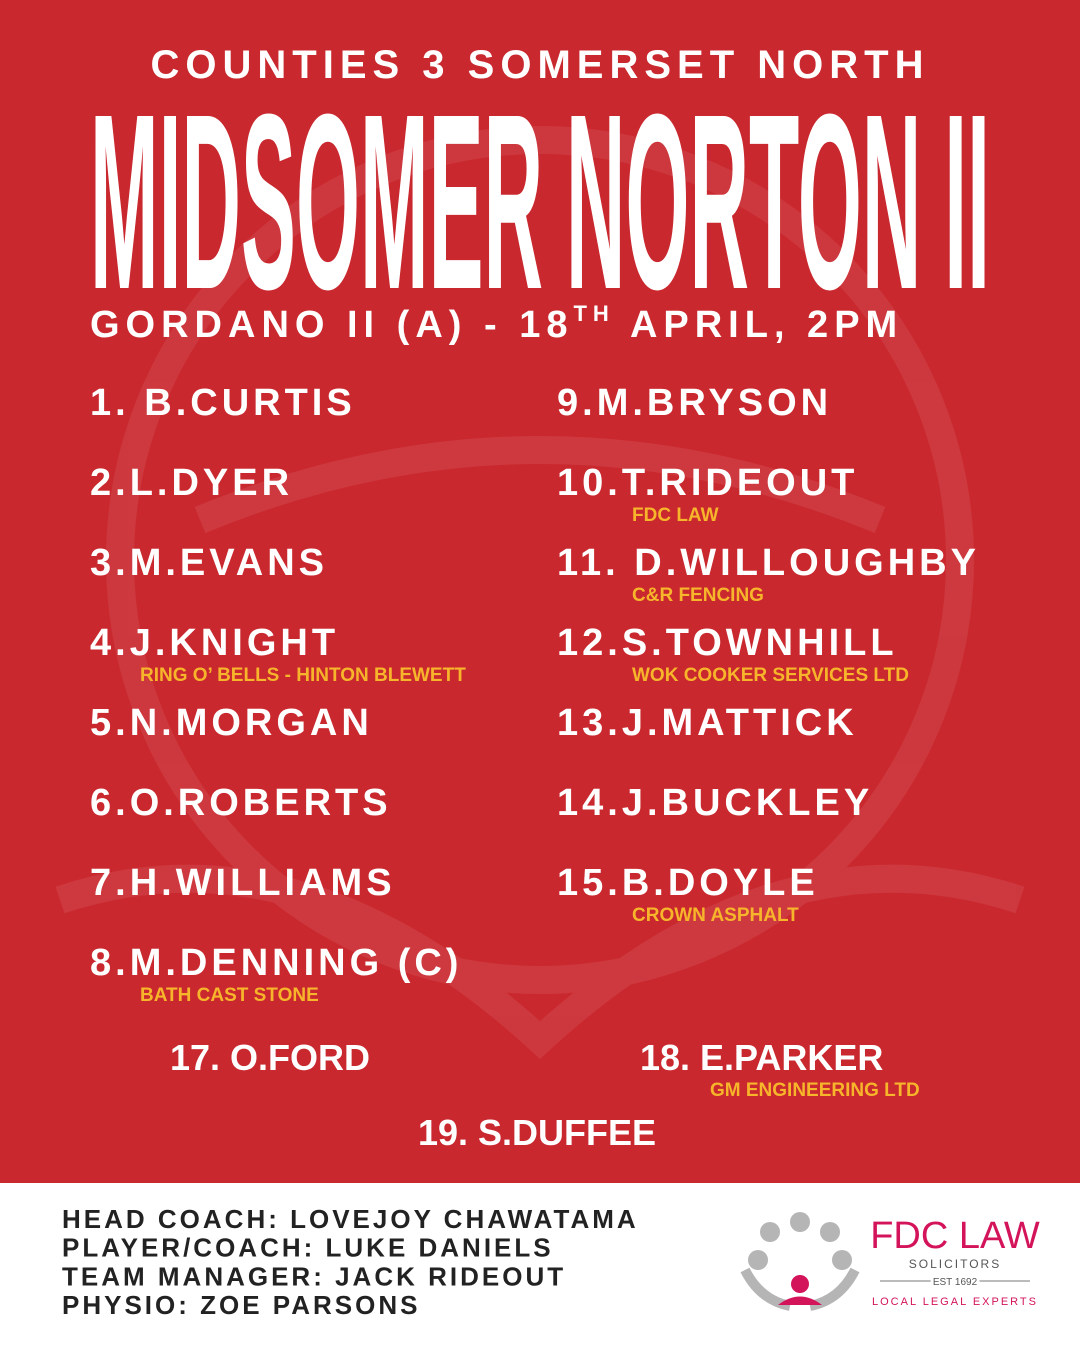 The height and width of the screenshot is (1350, 1080). What do you see at coordinates (303, 675) in the screenshot?
I see `player-sponsor: RING O’ BELLS - HINTON BLEWETT` at bounding box center [303, 675].